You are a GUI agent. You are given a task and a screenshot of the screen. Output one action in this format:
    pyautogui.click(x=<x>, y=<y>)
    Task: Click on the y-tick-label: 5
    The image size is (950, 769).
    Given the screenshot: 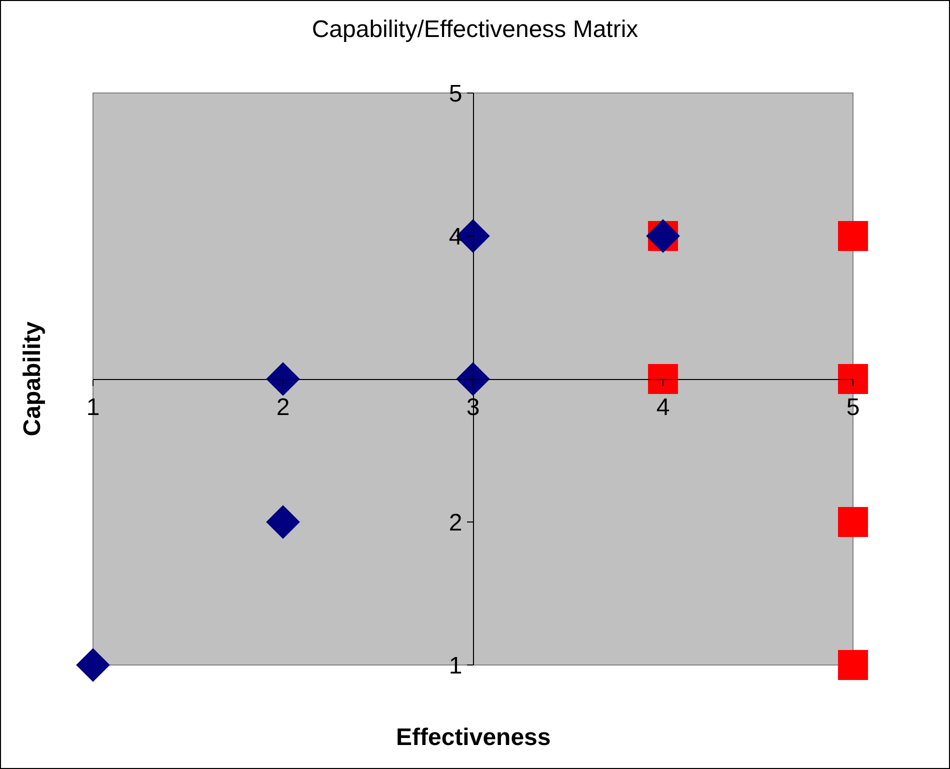 What is the action you would take?
    pyautogui.click(x=455, y=94)
    